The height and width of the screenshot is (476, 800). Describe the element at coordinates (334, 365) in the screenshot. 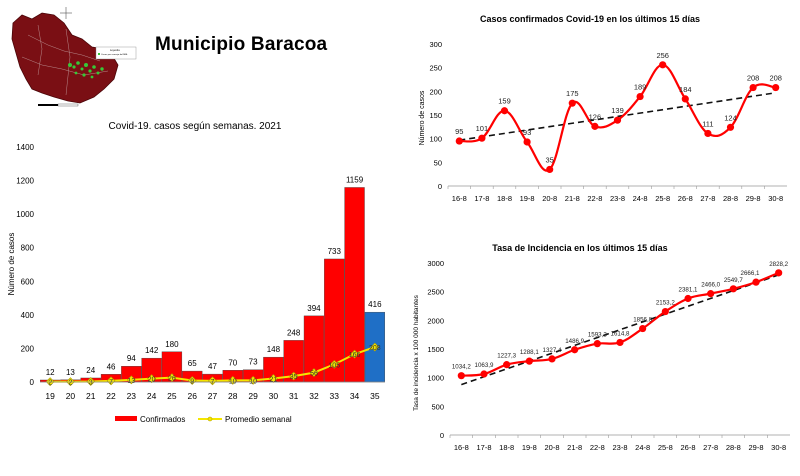

I see `promedio-value-label: 105` at that location.